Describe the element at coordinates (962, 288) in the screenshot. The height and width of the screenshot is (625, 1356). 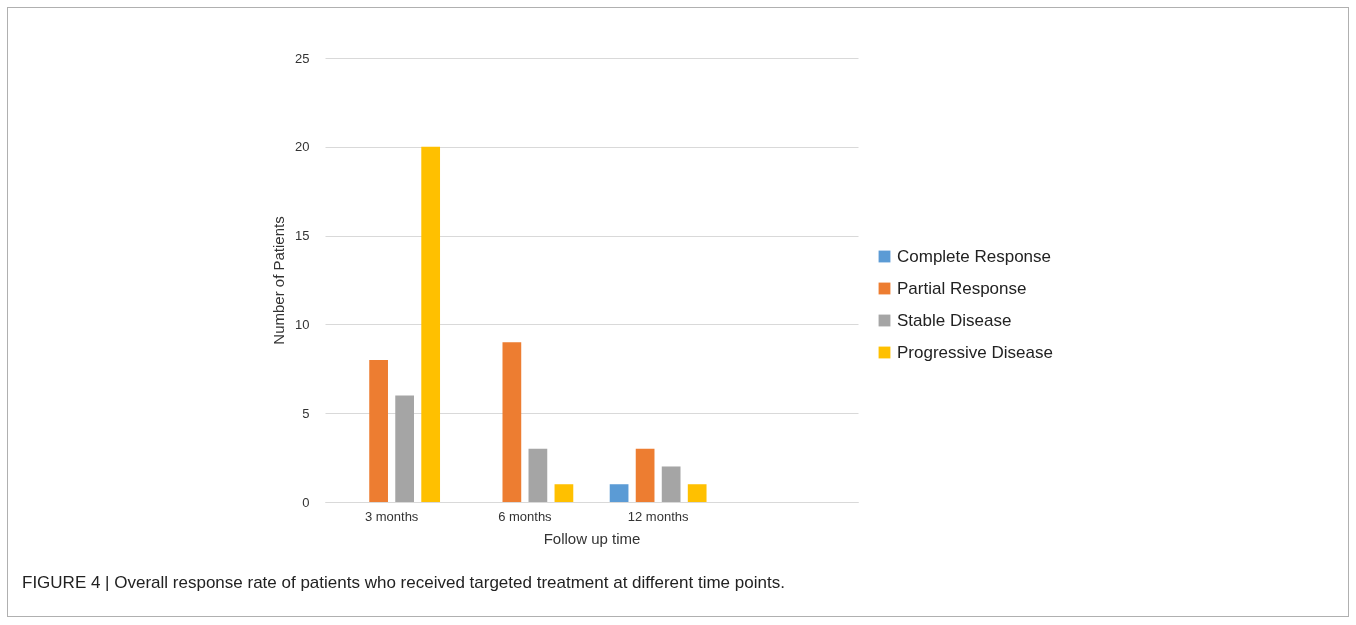
I see `legend-label: Partial Response` at that location.